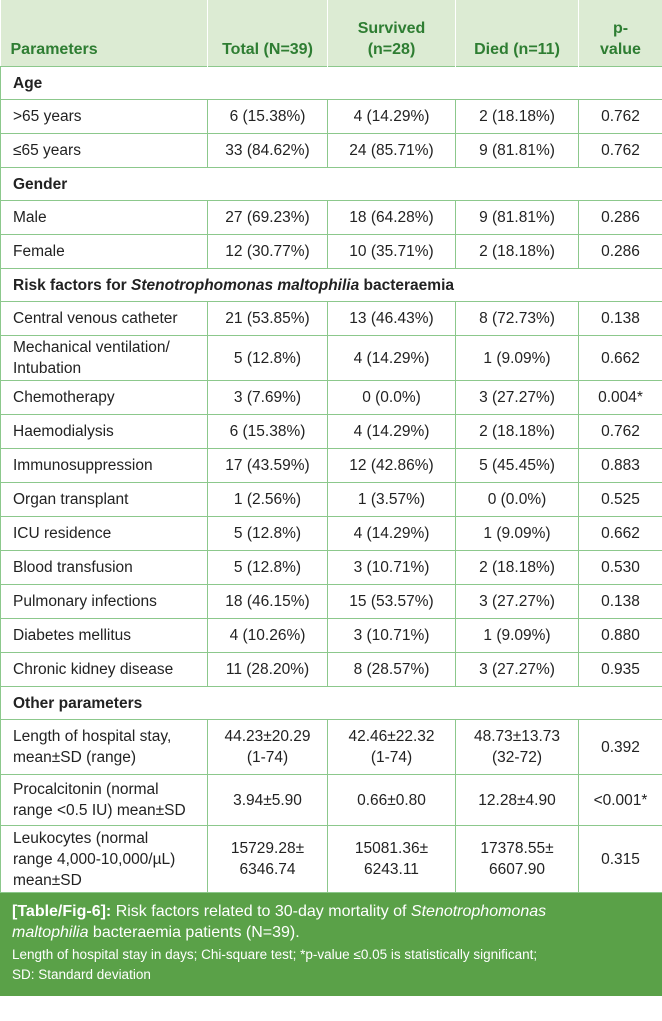  I want to click on row-label-line2: mean±SD (range), so click(75, 757).